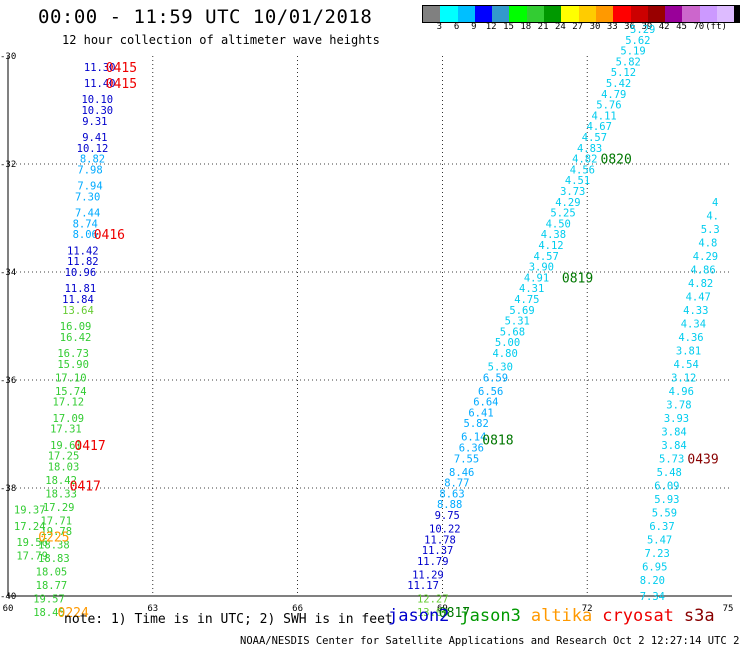 This screenshot has width=740, height=650. What do you see at coordinates (31, 534) in the screenshot?
I see `left-track-2: 19.37 17.24 19.56 17.79` at bounding box center [31, 534].